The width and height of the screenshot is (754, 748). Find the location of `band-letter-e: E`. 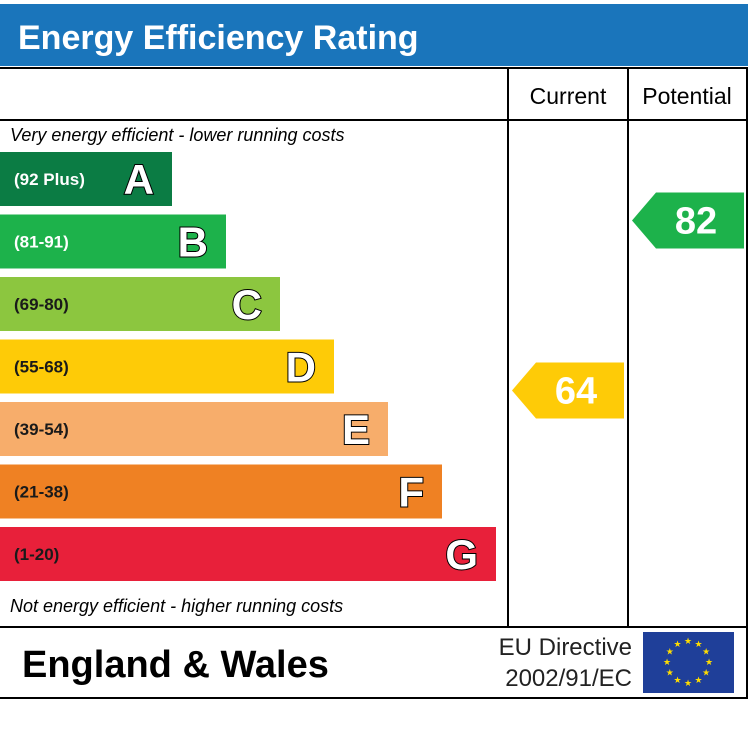

band-letter-e: E is located at coordinates (356, 429).